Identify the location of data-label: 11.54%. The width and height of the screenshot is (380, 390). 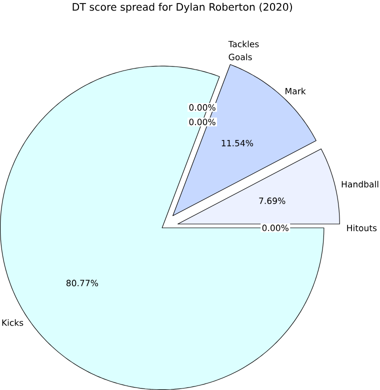
(237, 143).